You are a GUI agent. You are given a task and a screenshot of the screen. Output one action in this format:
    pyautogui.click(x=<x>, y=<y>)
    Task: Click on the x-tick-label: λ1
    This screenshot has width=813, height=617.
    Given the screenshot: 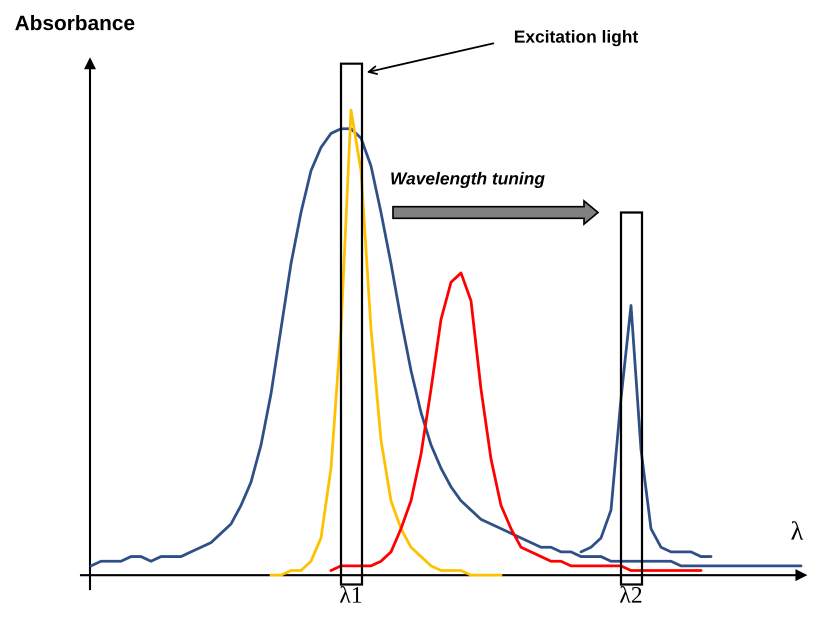 What is the action you would take?
    pyautogui.click(x=351, y=594)
    